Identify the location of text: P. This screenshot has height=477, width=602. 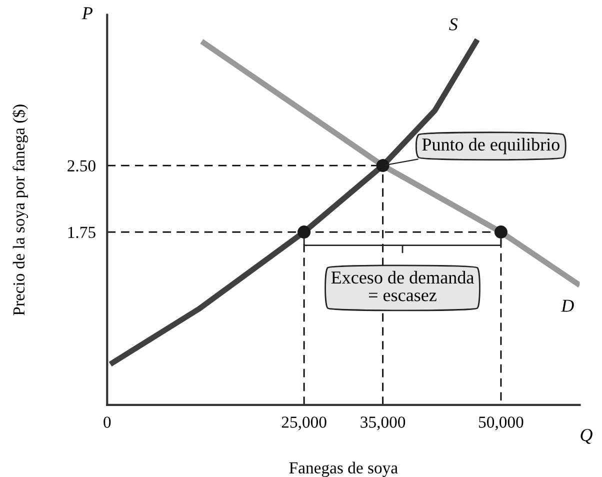
(87, 13).